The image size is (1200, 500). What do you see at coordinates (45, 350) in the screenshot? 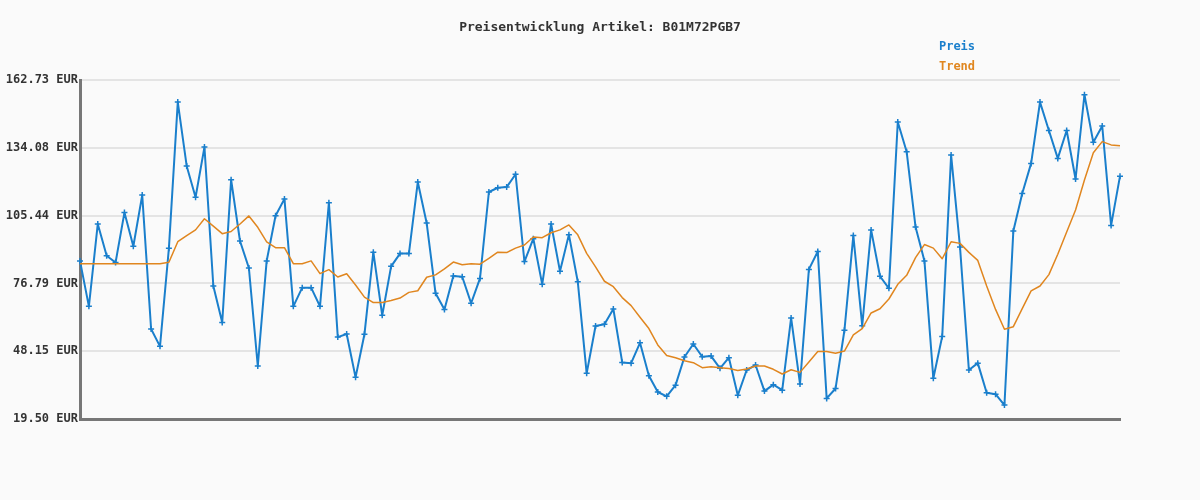
I see `y-tick-label: 48.15 EUR` at bounding box center [45, 350].